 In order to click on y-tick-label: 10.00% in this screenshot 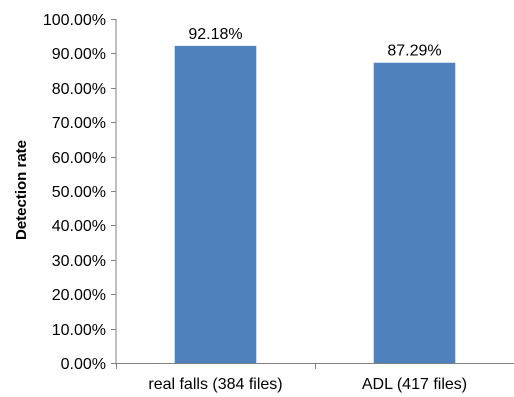, I will do `click(79, 330)`.